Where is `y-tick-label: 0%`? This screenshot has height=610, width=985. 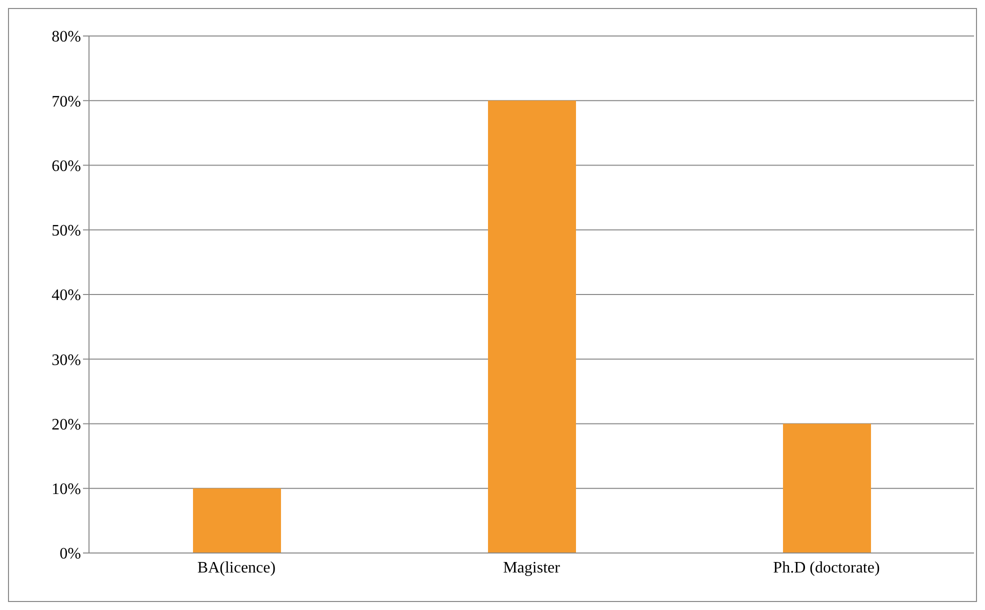 y-tick-label: 0% is located at coordinates (70, 554).